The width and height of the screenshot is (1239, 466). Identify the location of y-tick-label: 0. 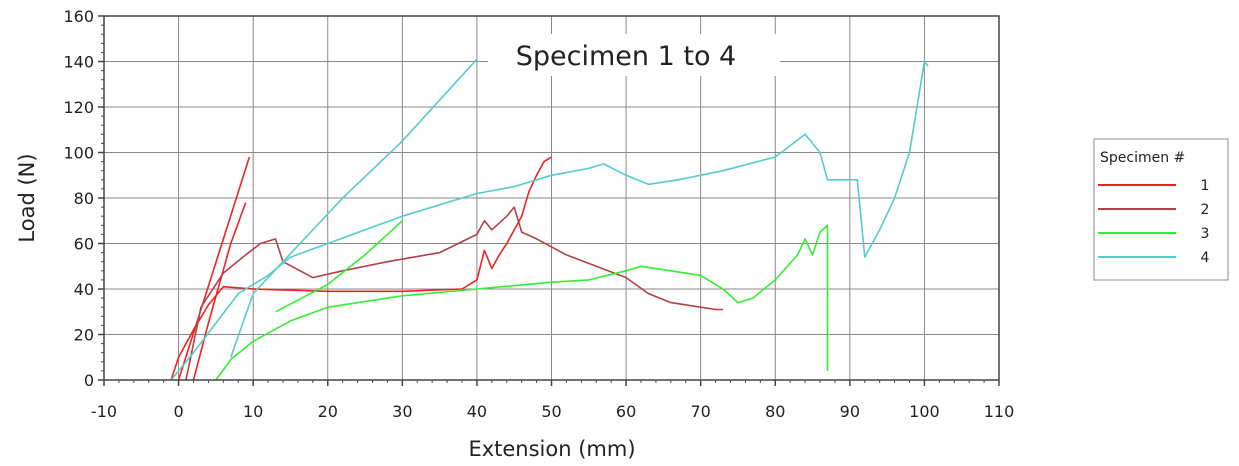
(89, 380).